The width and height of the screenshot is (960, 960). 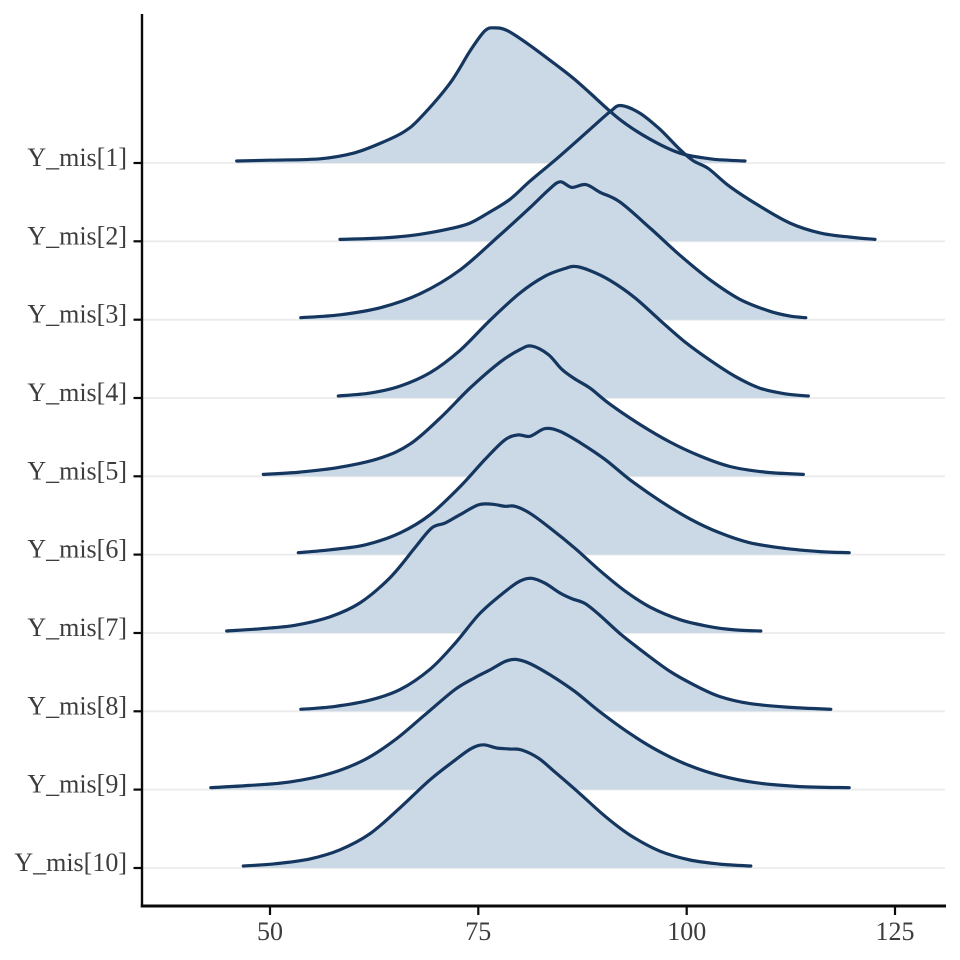 I want to click on density-outline-Y_mis[5], so click(x=533, y=410).